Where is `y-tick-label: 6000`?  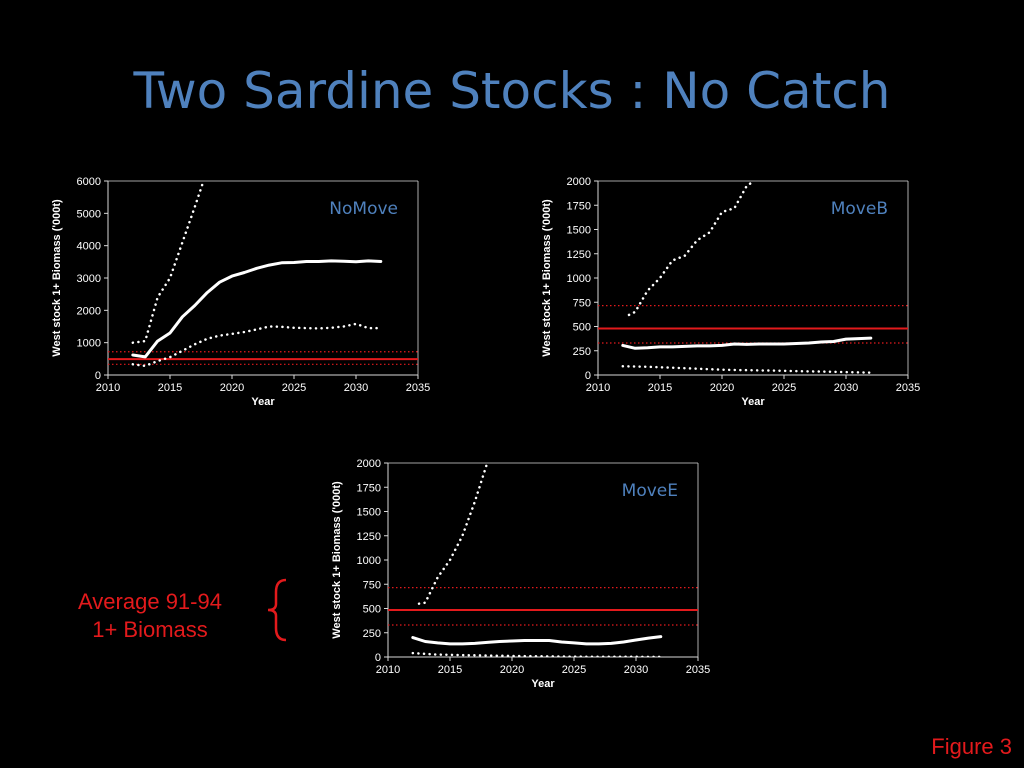
y-tick-label: 6000 is located at coordinates (89, 182).